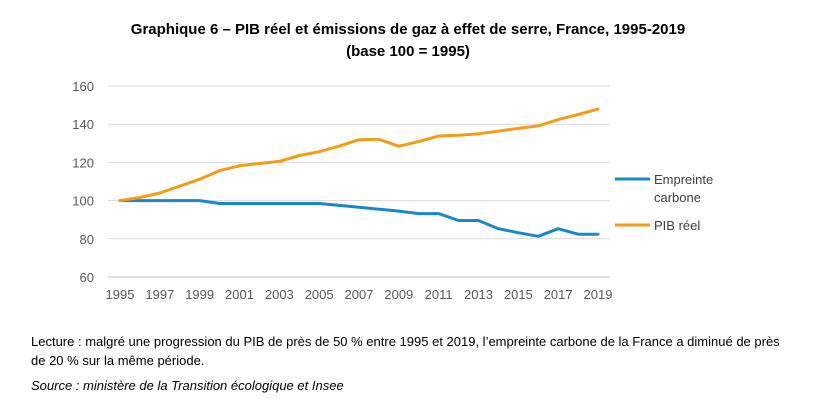 This screenshot has width=816, height=420. I want to click on y-tick-label: 80, so click(87, 239).